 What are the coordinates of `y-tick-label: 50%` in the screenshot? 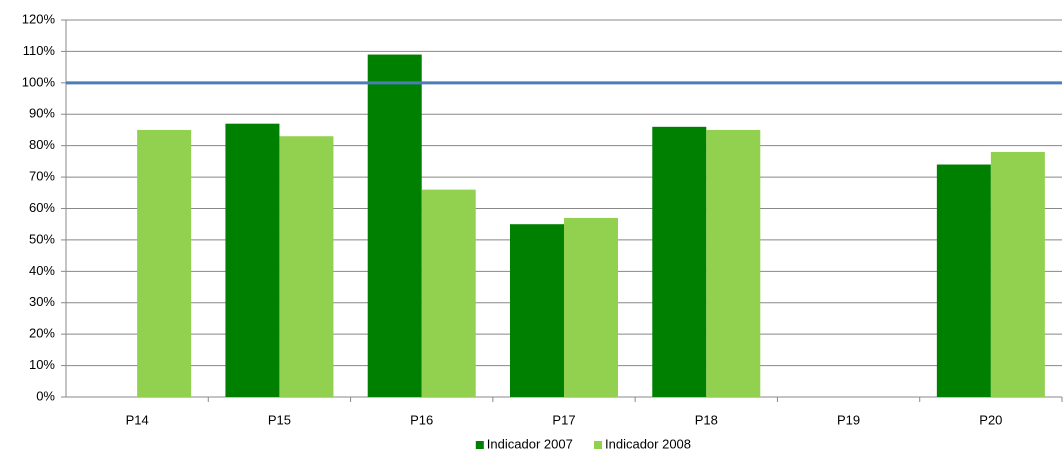 It's located at (42, 238).